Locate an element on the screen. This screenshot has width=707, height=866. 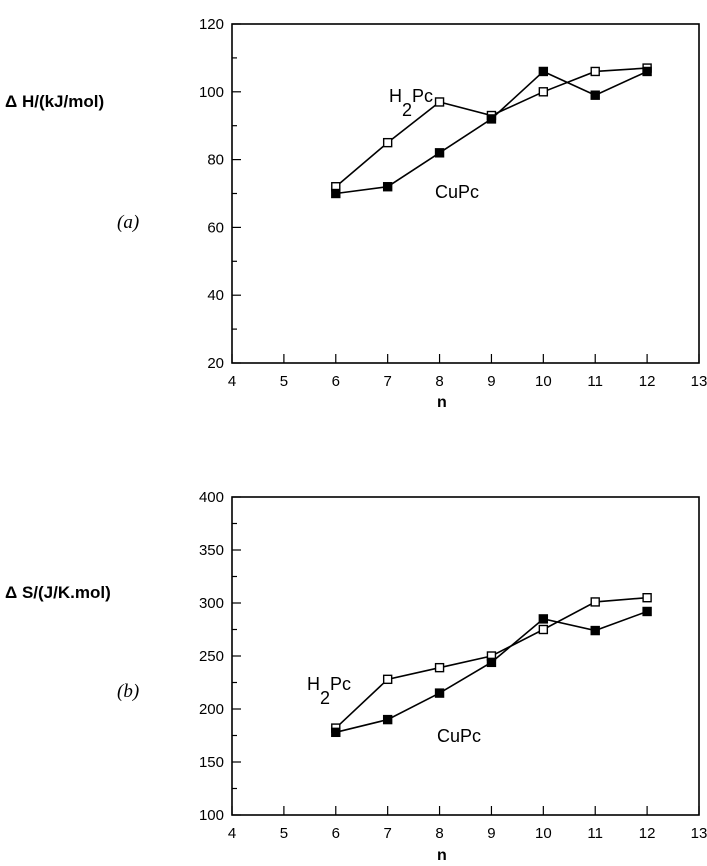
panel-b-ytick-label: 200 is located at coordinates (211, 709).